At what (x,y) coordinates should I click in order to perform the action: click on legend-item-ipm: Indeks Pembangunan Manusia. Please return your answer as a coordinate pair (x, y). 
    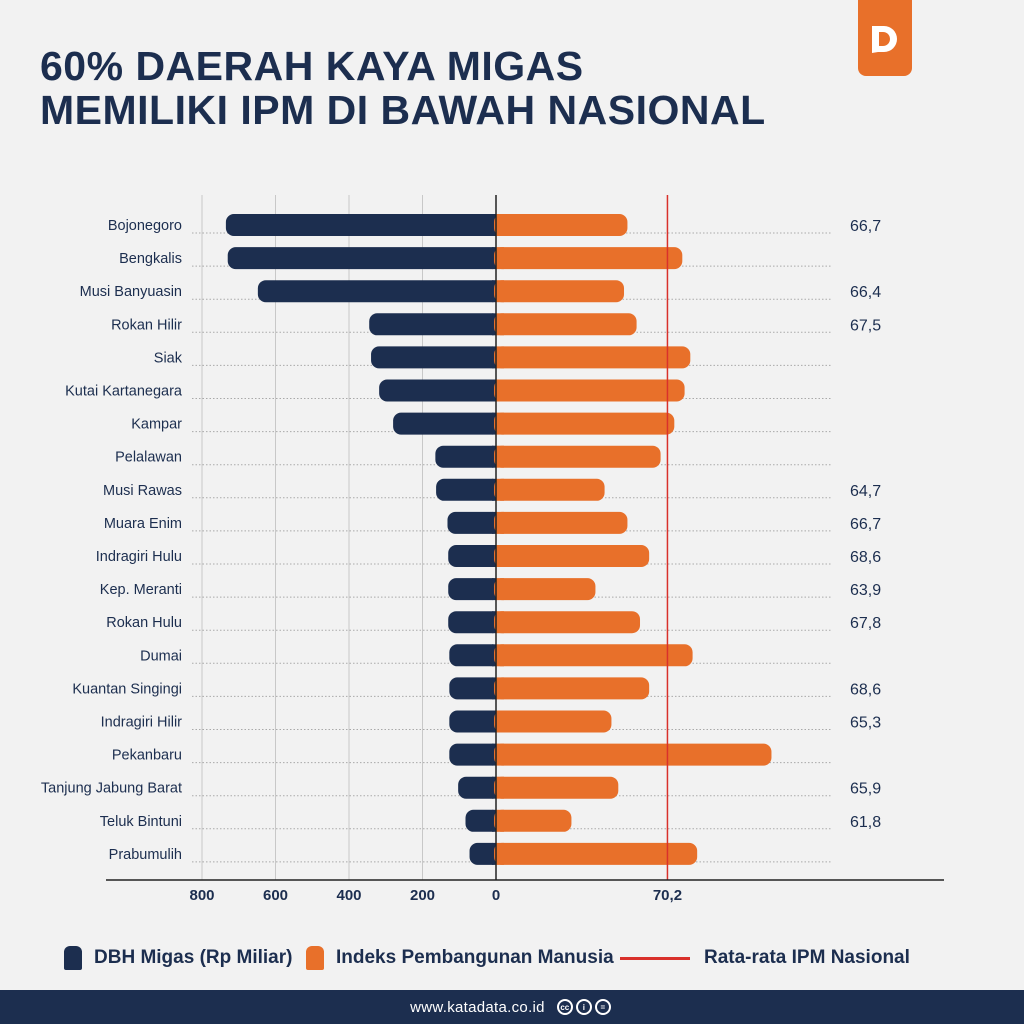
    Looking at the image, I should click on (460, 958).